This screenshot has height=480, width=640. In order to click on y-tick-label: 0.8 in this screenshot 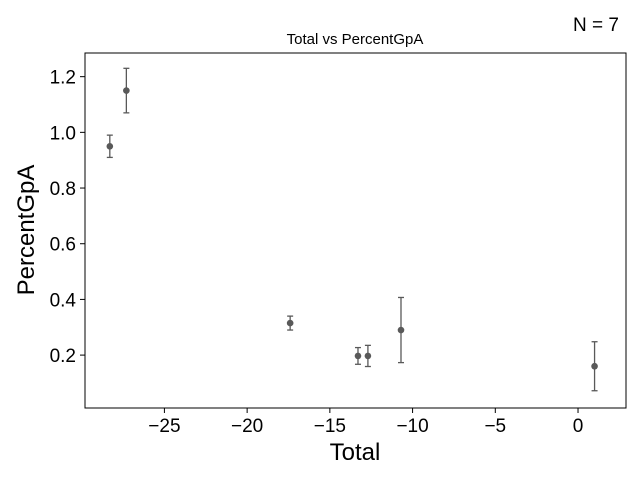, I will do `click(63, 189)`.